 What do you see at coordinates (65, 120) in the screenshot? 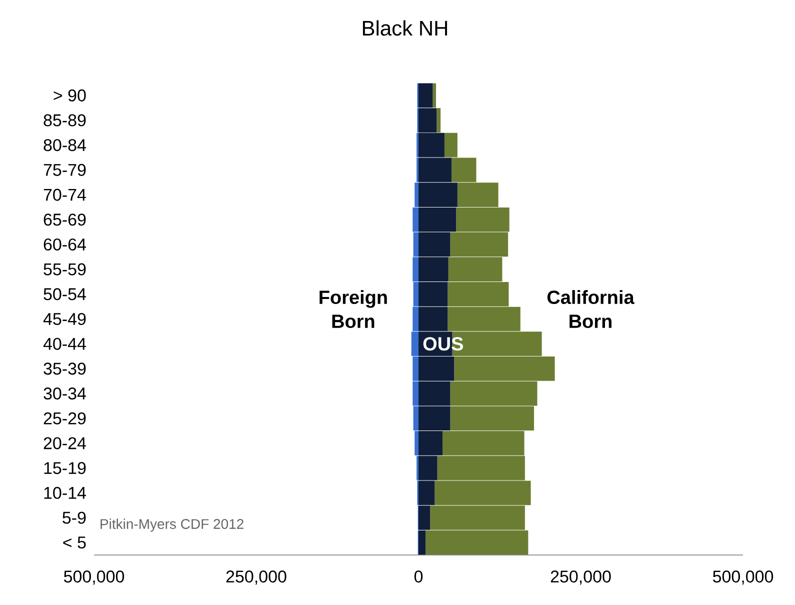
I see `y-tick-label: 85-89` at bounding box center [65, 120].